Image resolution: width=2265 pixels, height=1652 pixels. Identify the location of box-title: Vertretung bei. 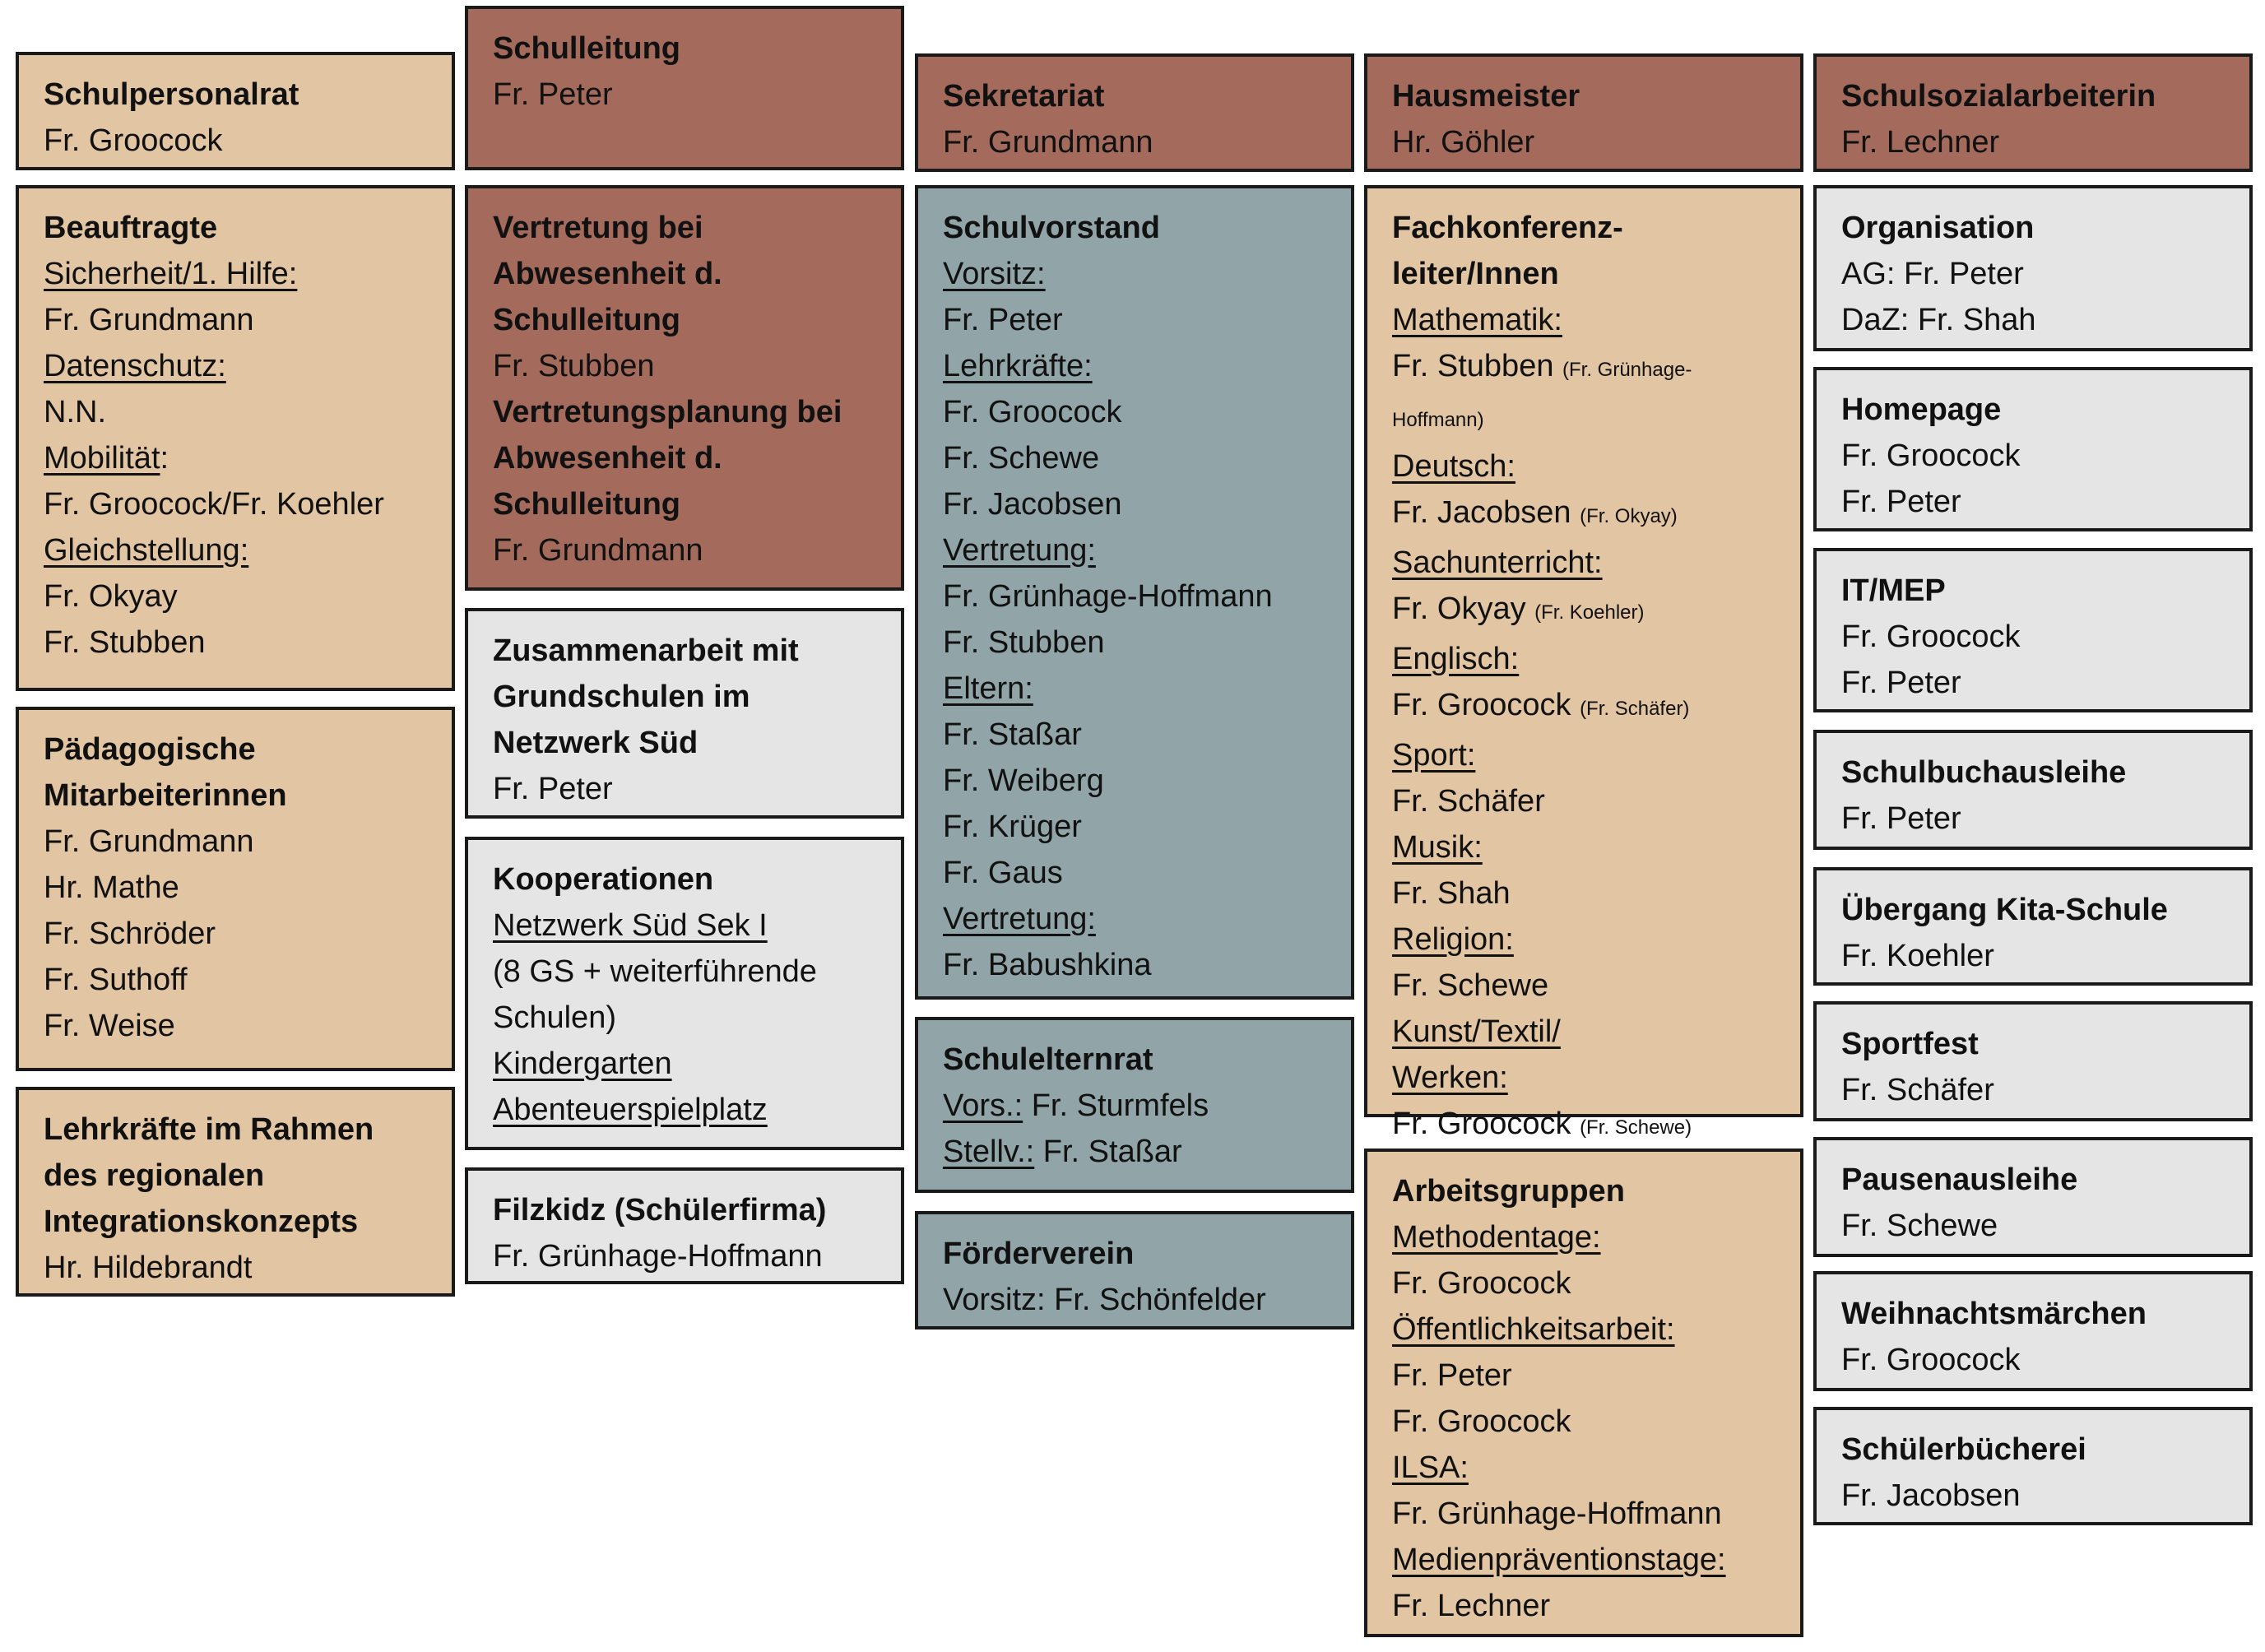
(684, 228).